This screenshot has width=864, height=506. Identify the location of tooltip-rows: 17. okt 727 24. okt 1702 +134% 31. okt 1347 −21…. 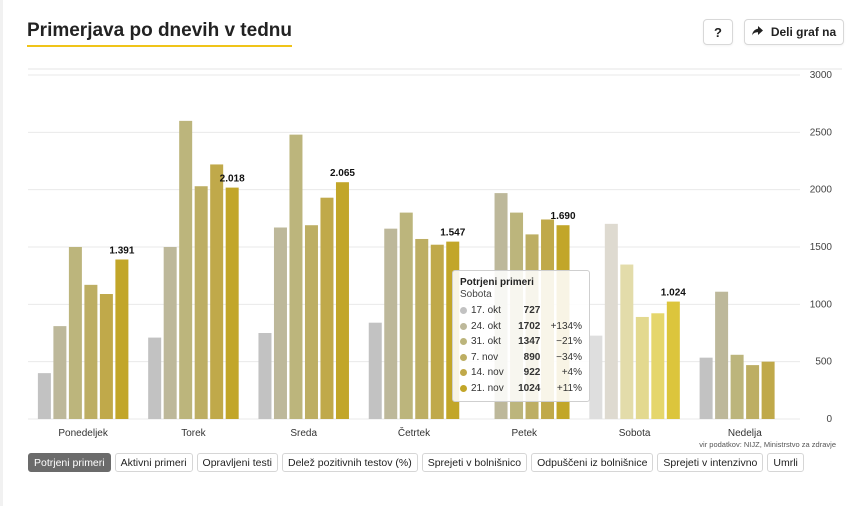
(521, 349).